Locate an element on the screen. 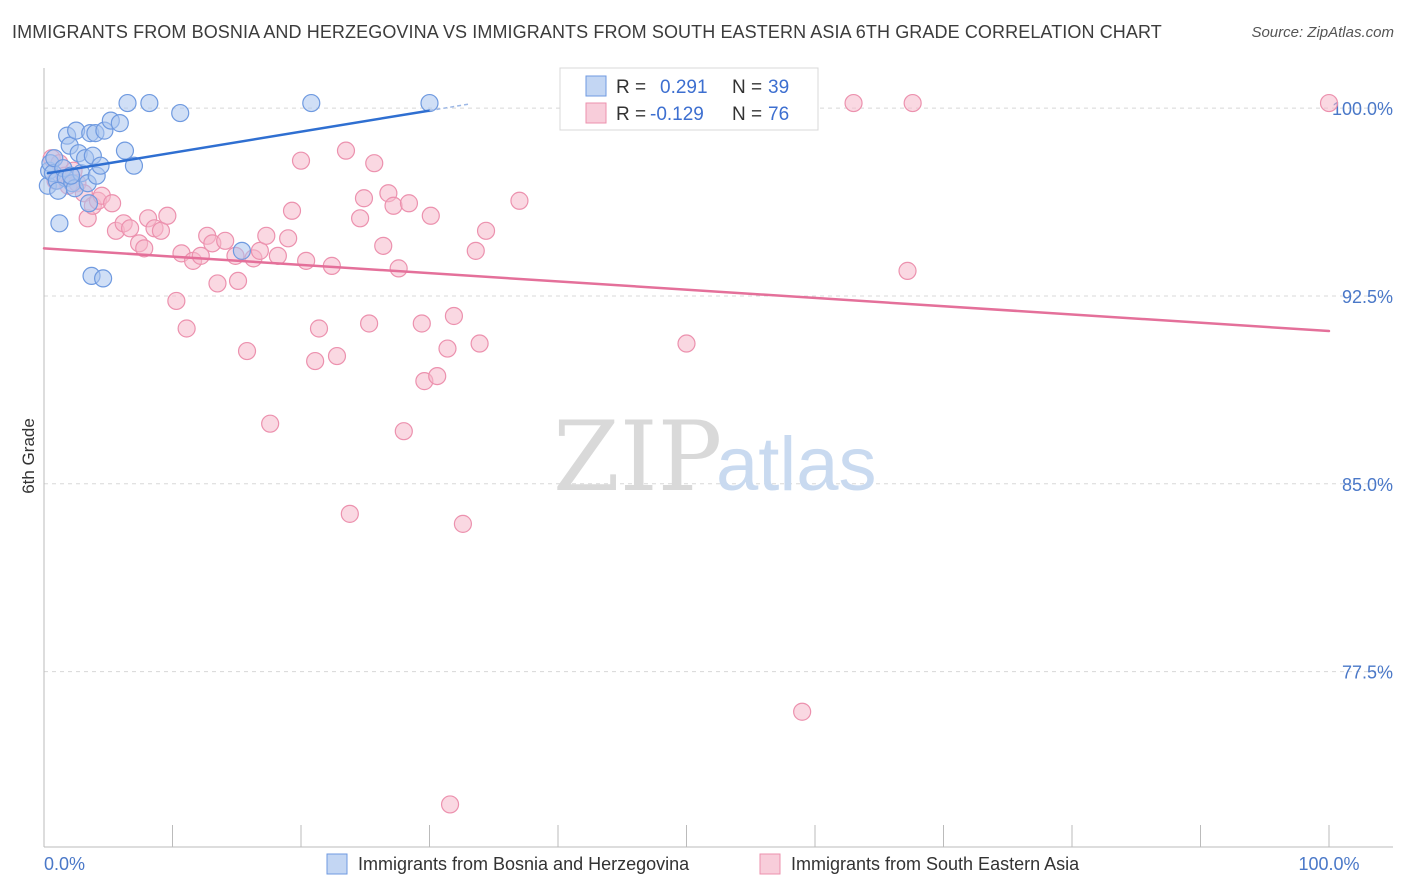 The height and width of the screenshot is (892, 1406). stats-legend: R = 0.291 N = 39 R = -0.129 N = 76 is located at coordinates (689, 99).